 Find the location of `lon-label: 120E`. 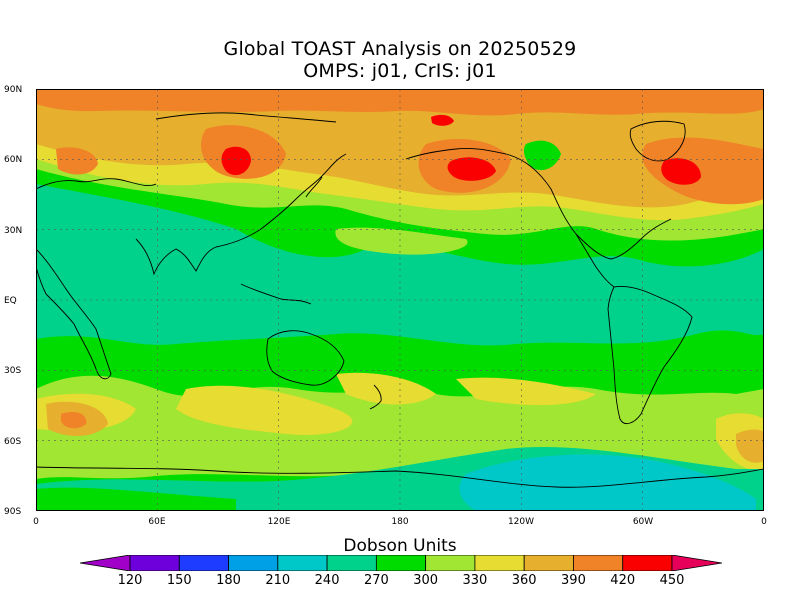

lon-label: 120E is located at coordinates (279, 522).